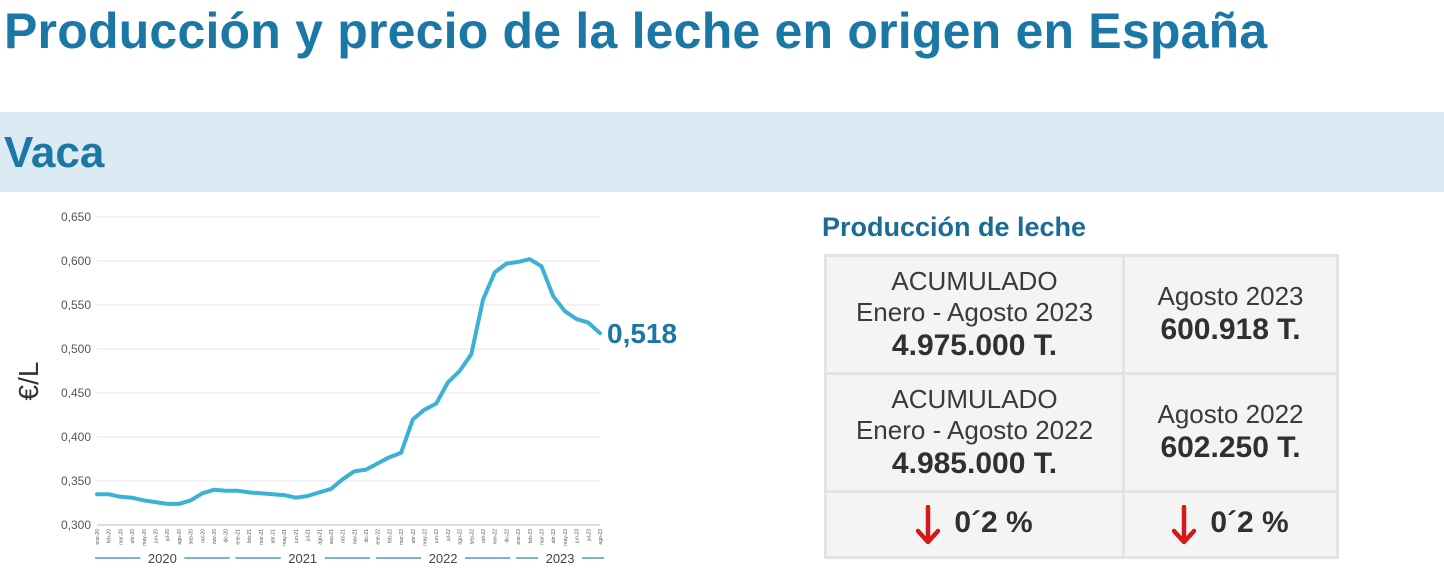 The height and width of the screenshot is (588, 1444). Describe the element at coordinates (589, 535) in the screenshot. I see `x-tick-label: jul-23` at that location.